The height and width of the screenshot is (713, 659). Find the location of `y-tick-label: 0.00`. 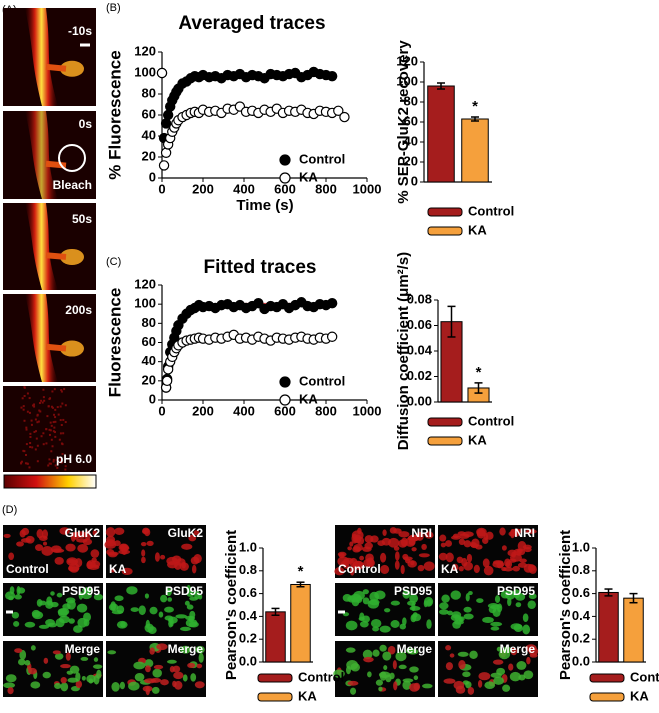

y-tick-label: 0.00 is located at coordinates (419, 400).